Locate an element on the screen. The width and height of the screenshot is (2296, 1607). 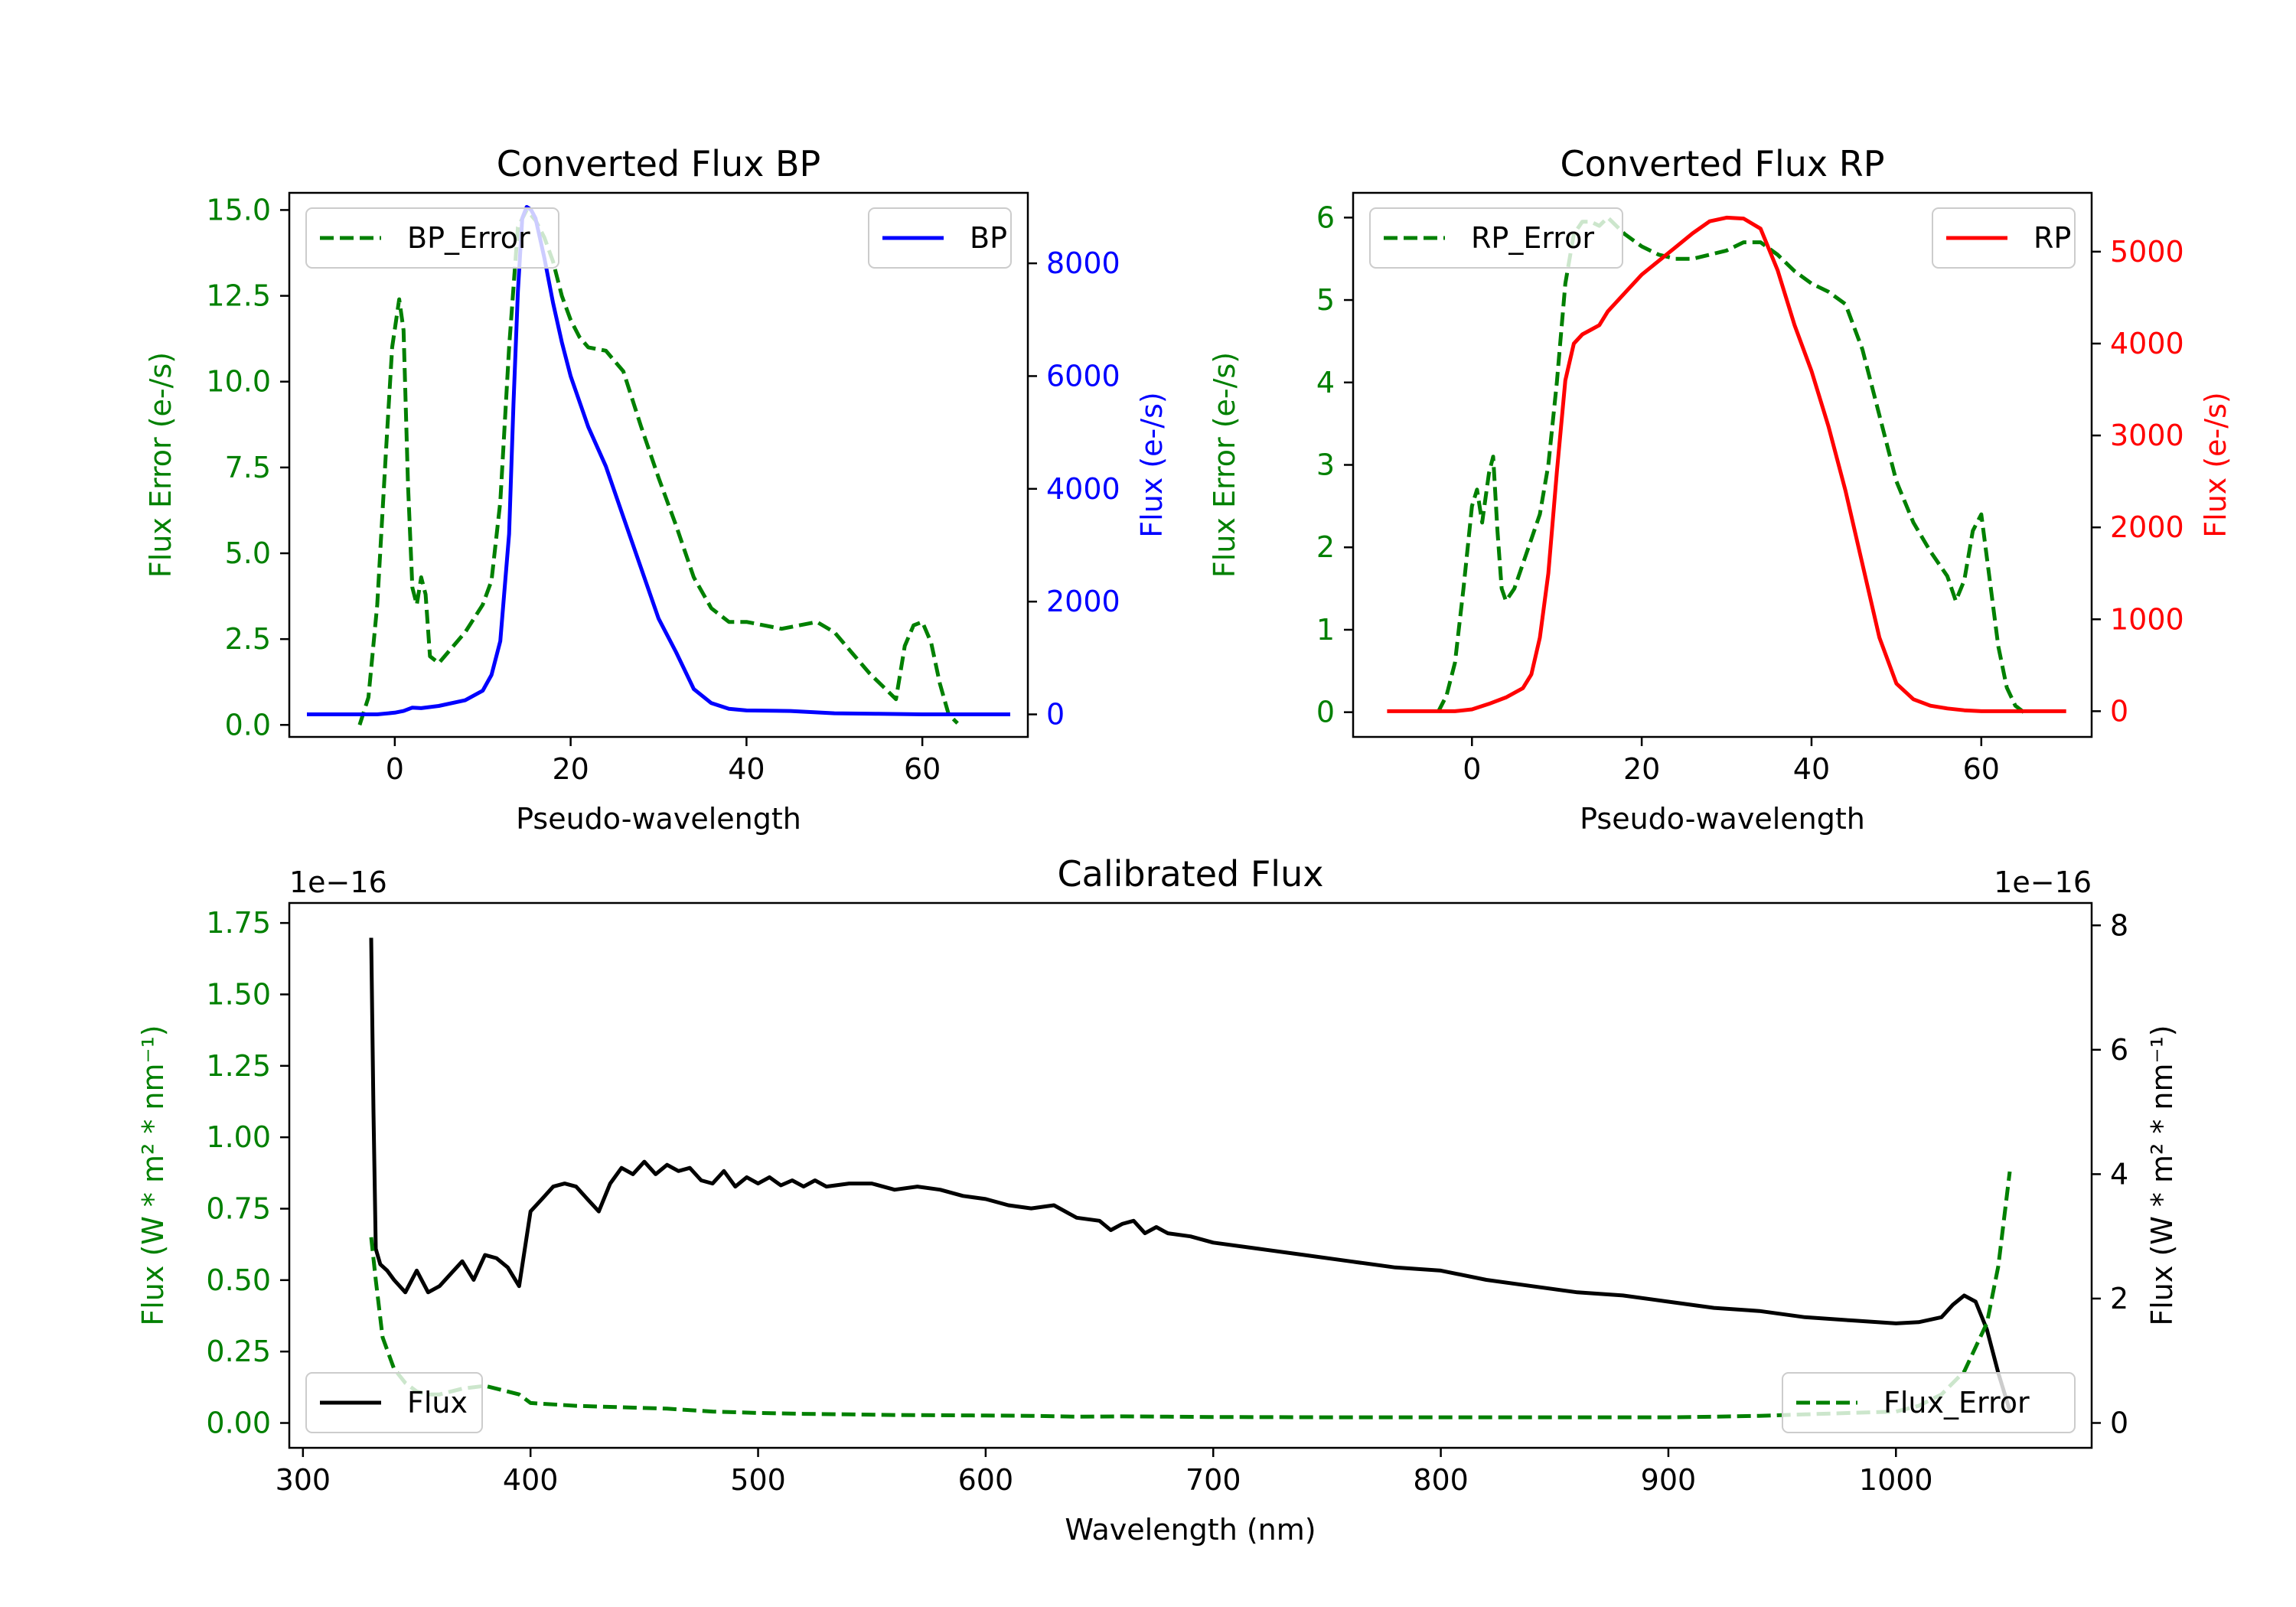
y-left-tick-label: 0.75 is located at coordinates (238, 1208).